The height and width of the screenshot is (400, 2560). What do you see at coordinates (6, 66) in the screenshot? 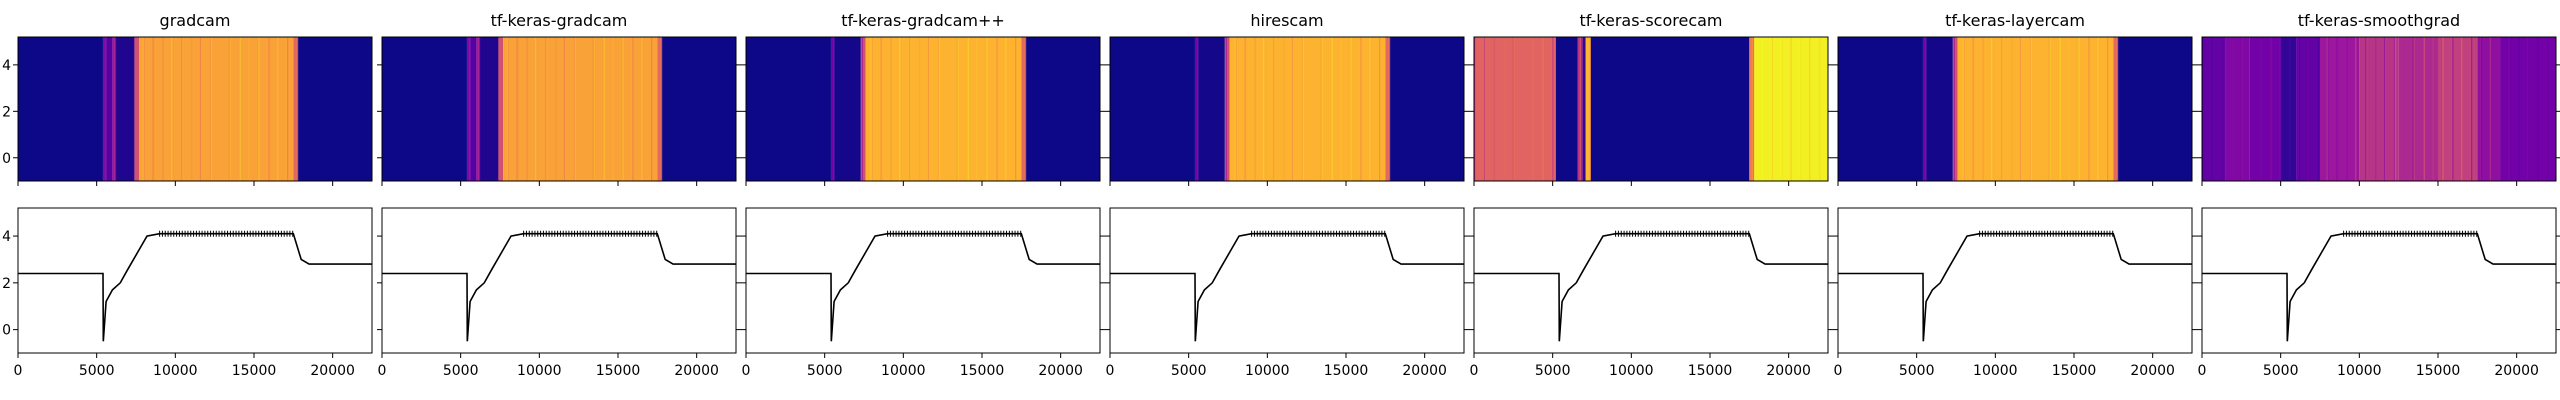
I see `y-tick-label: 4` at bounding box center [6, 66].